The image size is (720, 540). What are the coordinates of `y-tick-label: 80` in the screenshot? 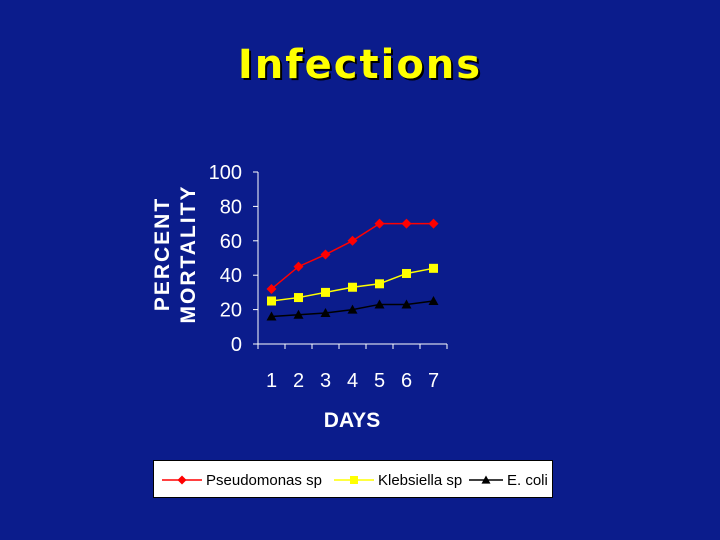 It's located at (231, 207).